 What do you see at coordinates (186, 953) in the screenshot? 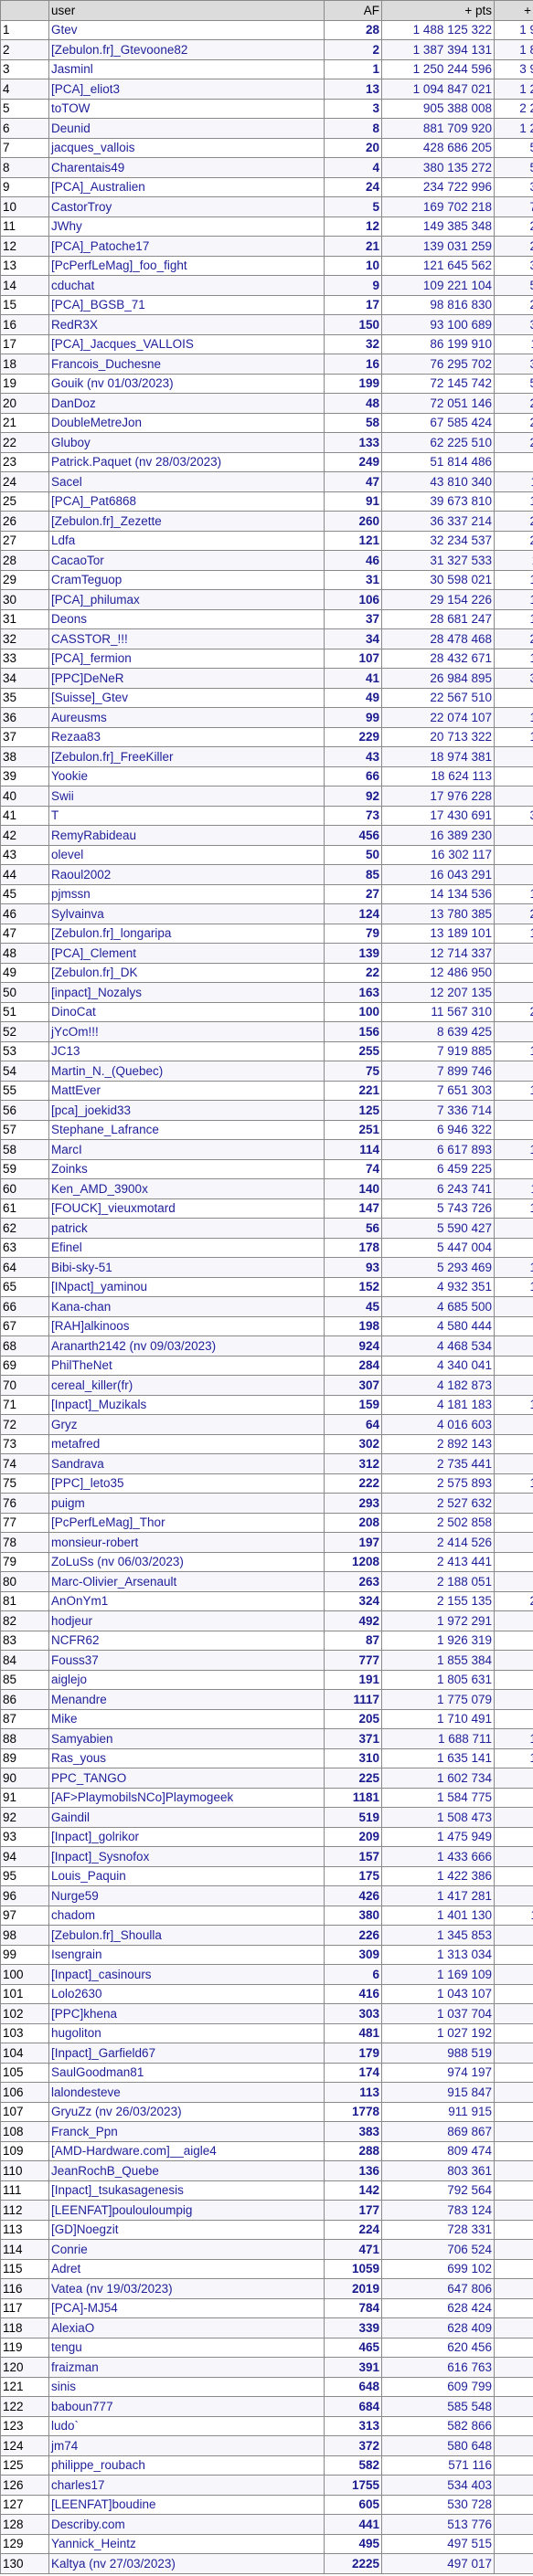
I see `user-cell: [PCA]_Clement` at bounding box center [186, 953].